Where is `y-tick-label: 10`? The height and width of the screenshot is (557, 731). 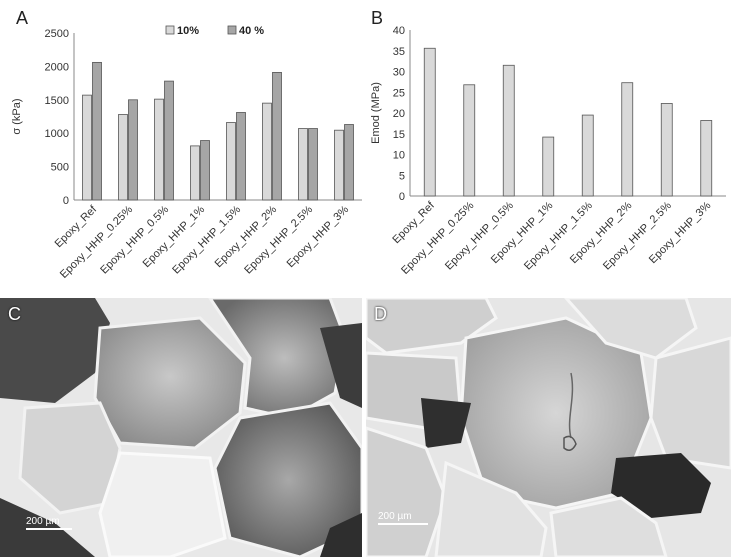 y-tick-label: 10 is located at coordinates (399, 156).